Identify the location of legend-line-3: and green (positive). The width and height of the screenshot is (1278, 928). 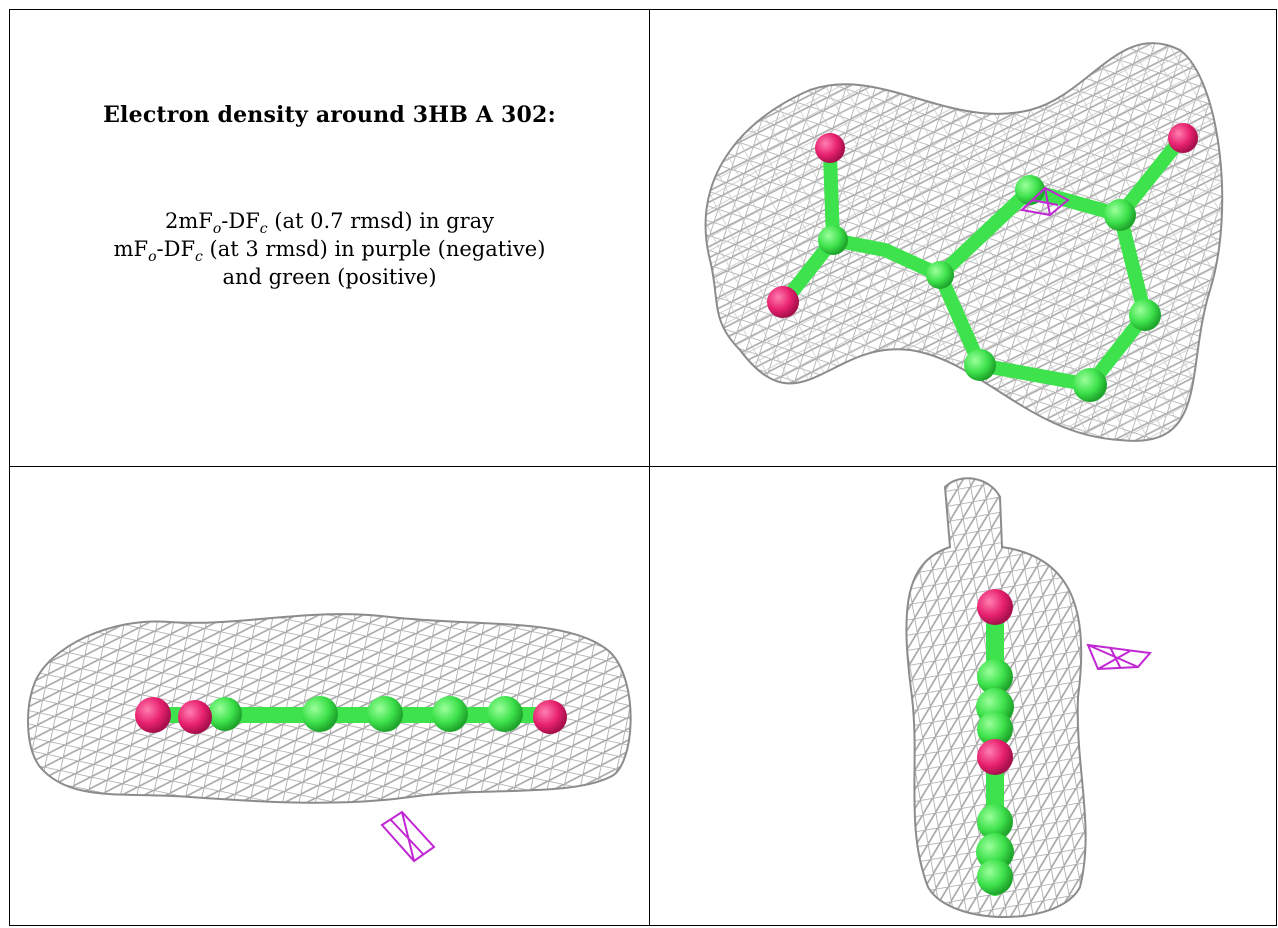
(329, 277).